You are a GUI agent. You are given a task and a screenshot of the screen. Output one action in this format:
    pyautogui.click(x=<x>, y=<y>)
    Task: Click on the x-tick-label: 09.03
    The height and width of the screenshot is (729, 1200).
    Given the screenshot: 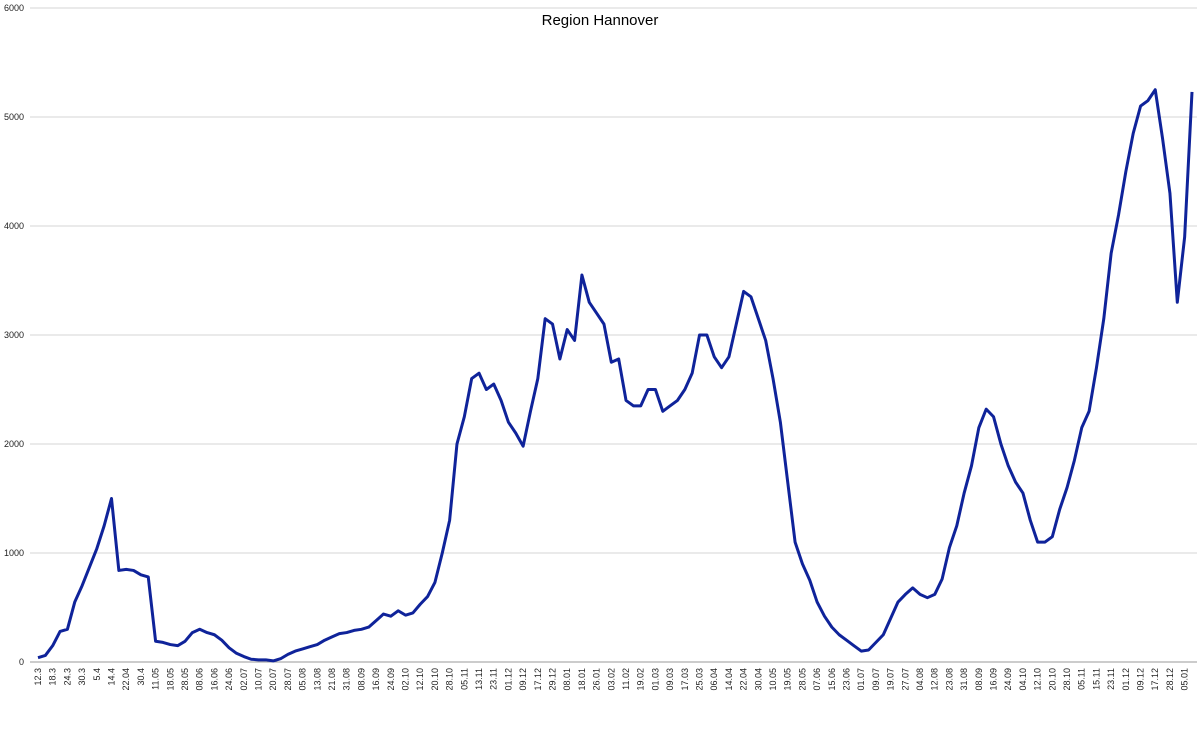 What is the action you would take?
    pyautogui.click(x=670, y=679)
    